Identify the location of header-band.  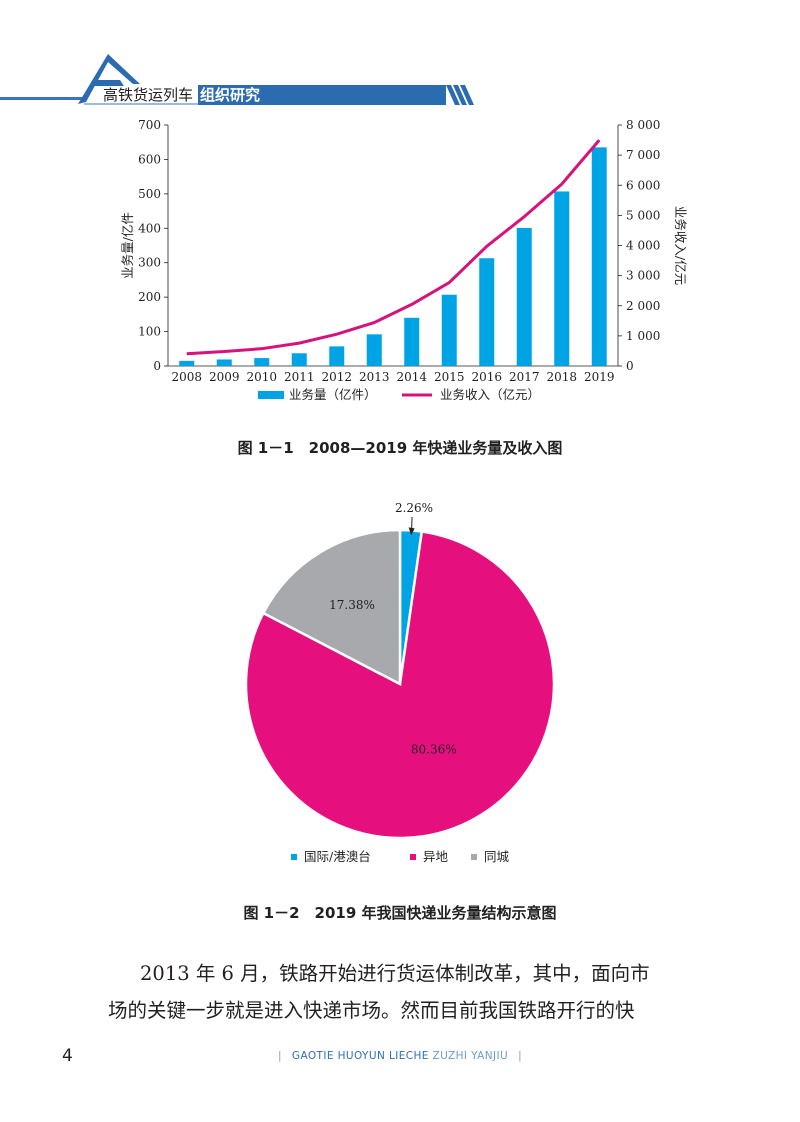
(322, 95).